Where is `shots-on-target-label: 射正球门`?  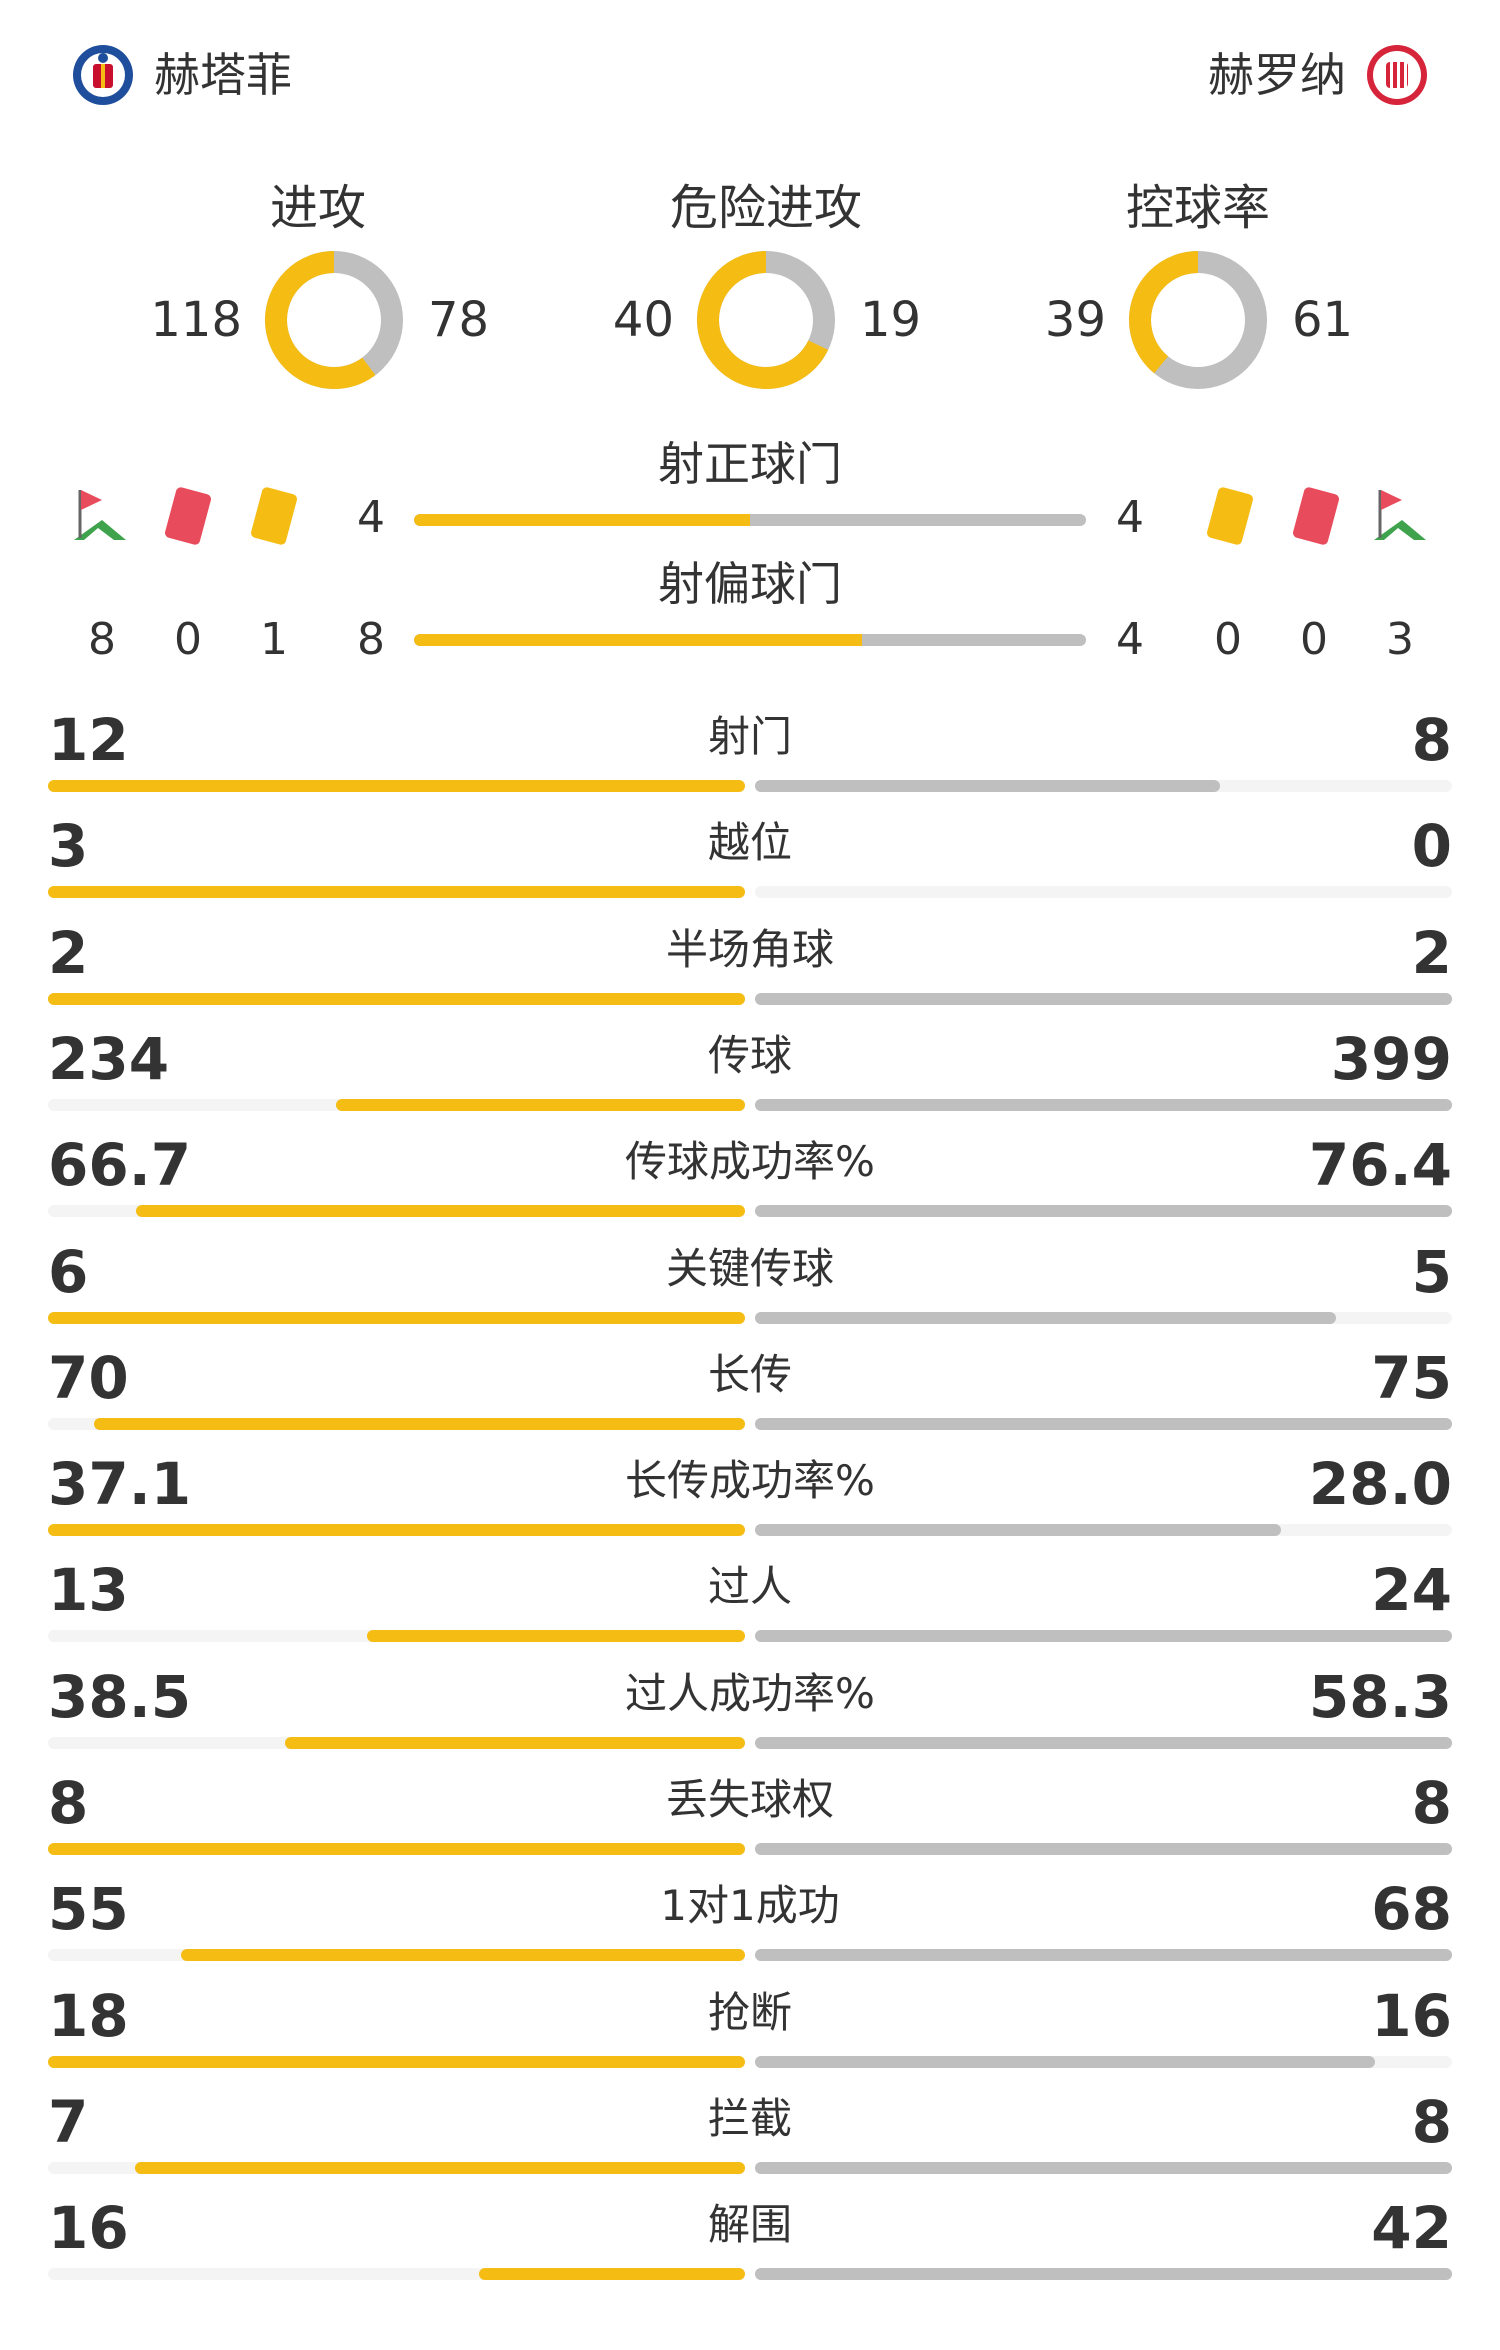 shots-on-target-label: 射正球门 is located at coordinates (750, 464).